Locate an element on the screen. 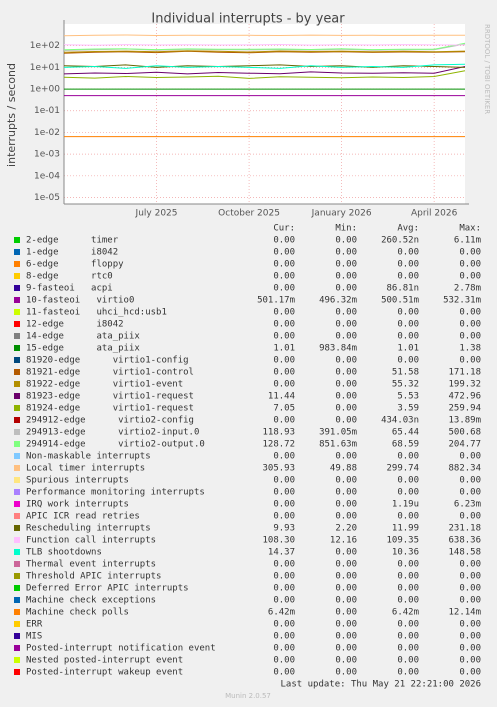 The image size is (497, 707). y-tick-label: 1e-02 is located at coordinates (47, 133).